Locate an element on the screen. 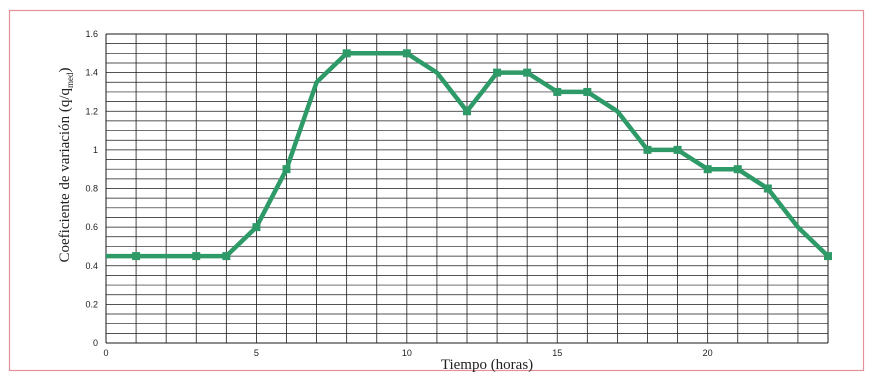  y-axis-label-main: Coeficiente de variación (q/q is located at coordinates (65, 175).